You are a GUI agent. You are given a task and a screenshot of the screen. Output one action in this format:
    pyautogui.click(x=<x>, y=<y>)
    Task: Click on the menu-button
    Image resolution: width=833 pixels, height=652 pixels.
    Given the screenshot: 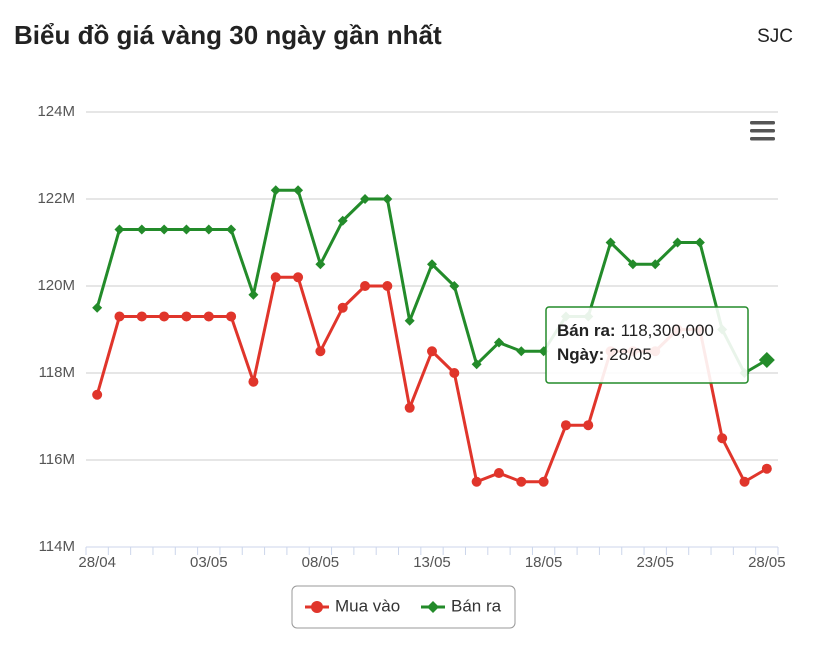 What is the action you would take?
    pyautogui.click(x=762, y=131)
    